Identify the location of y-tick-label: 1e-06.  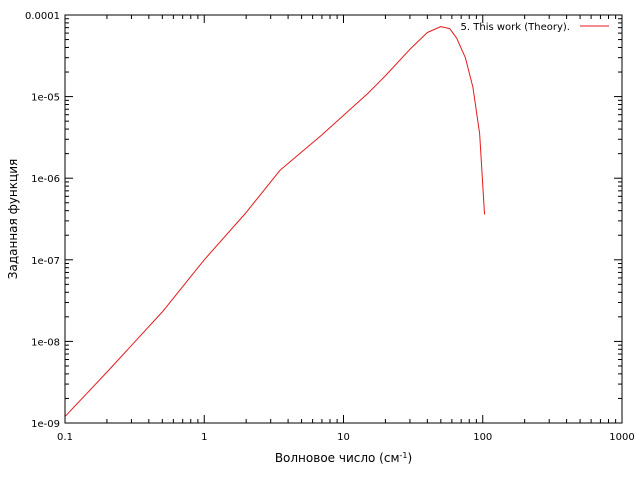
(45, 179).